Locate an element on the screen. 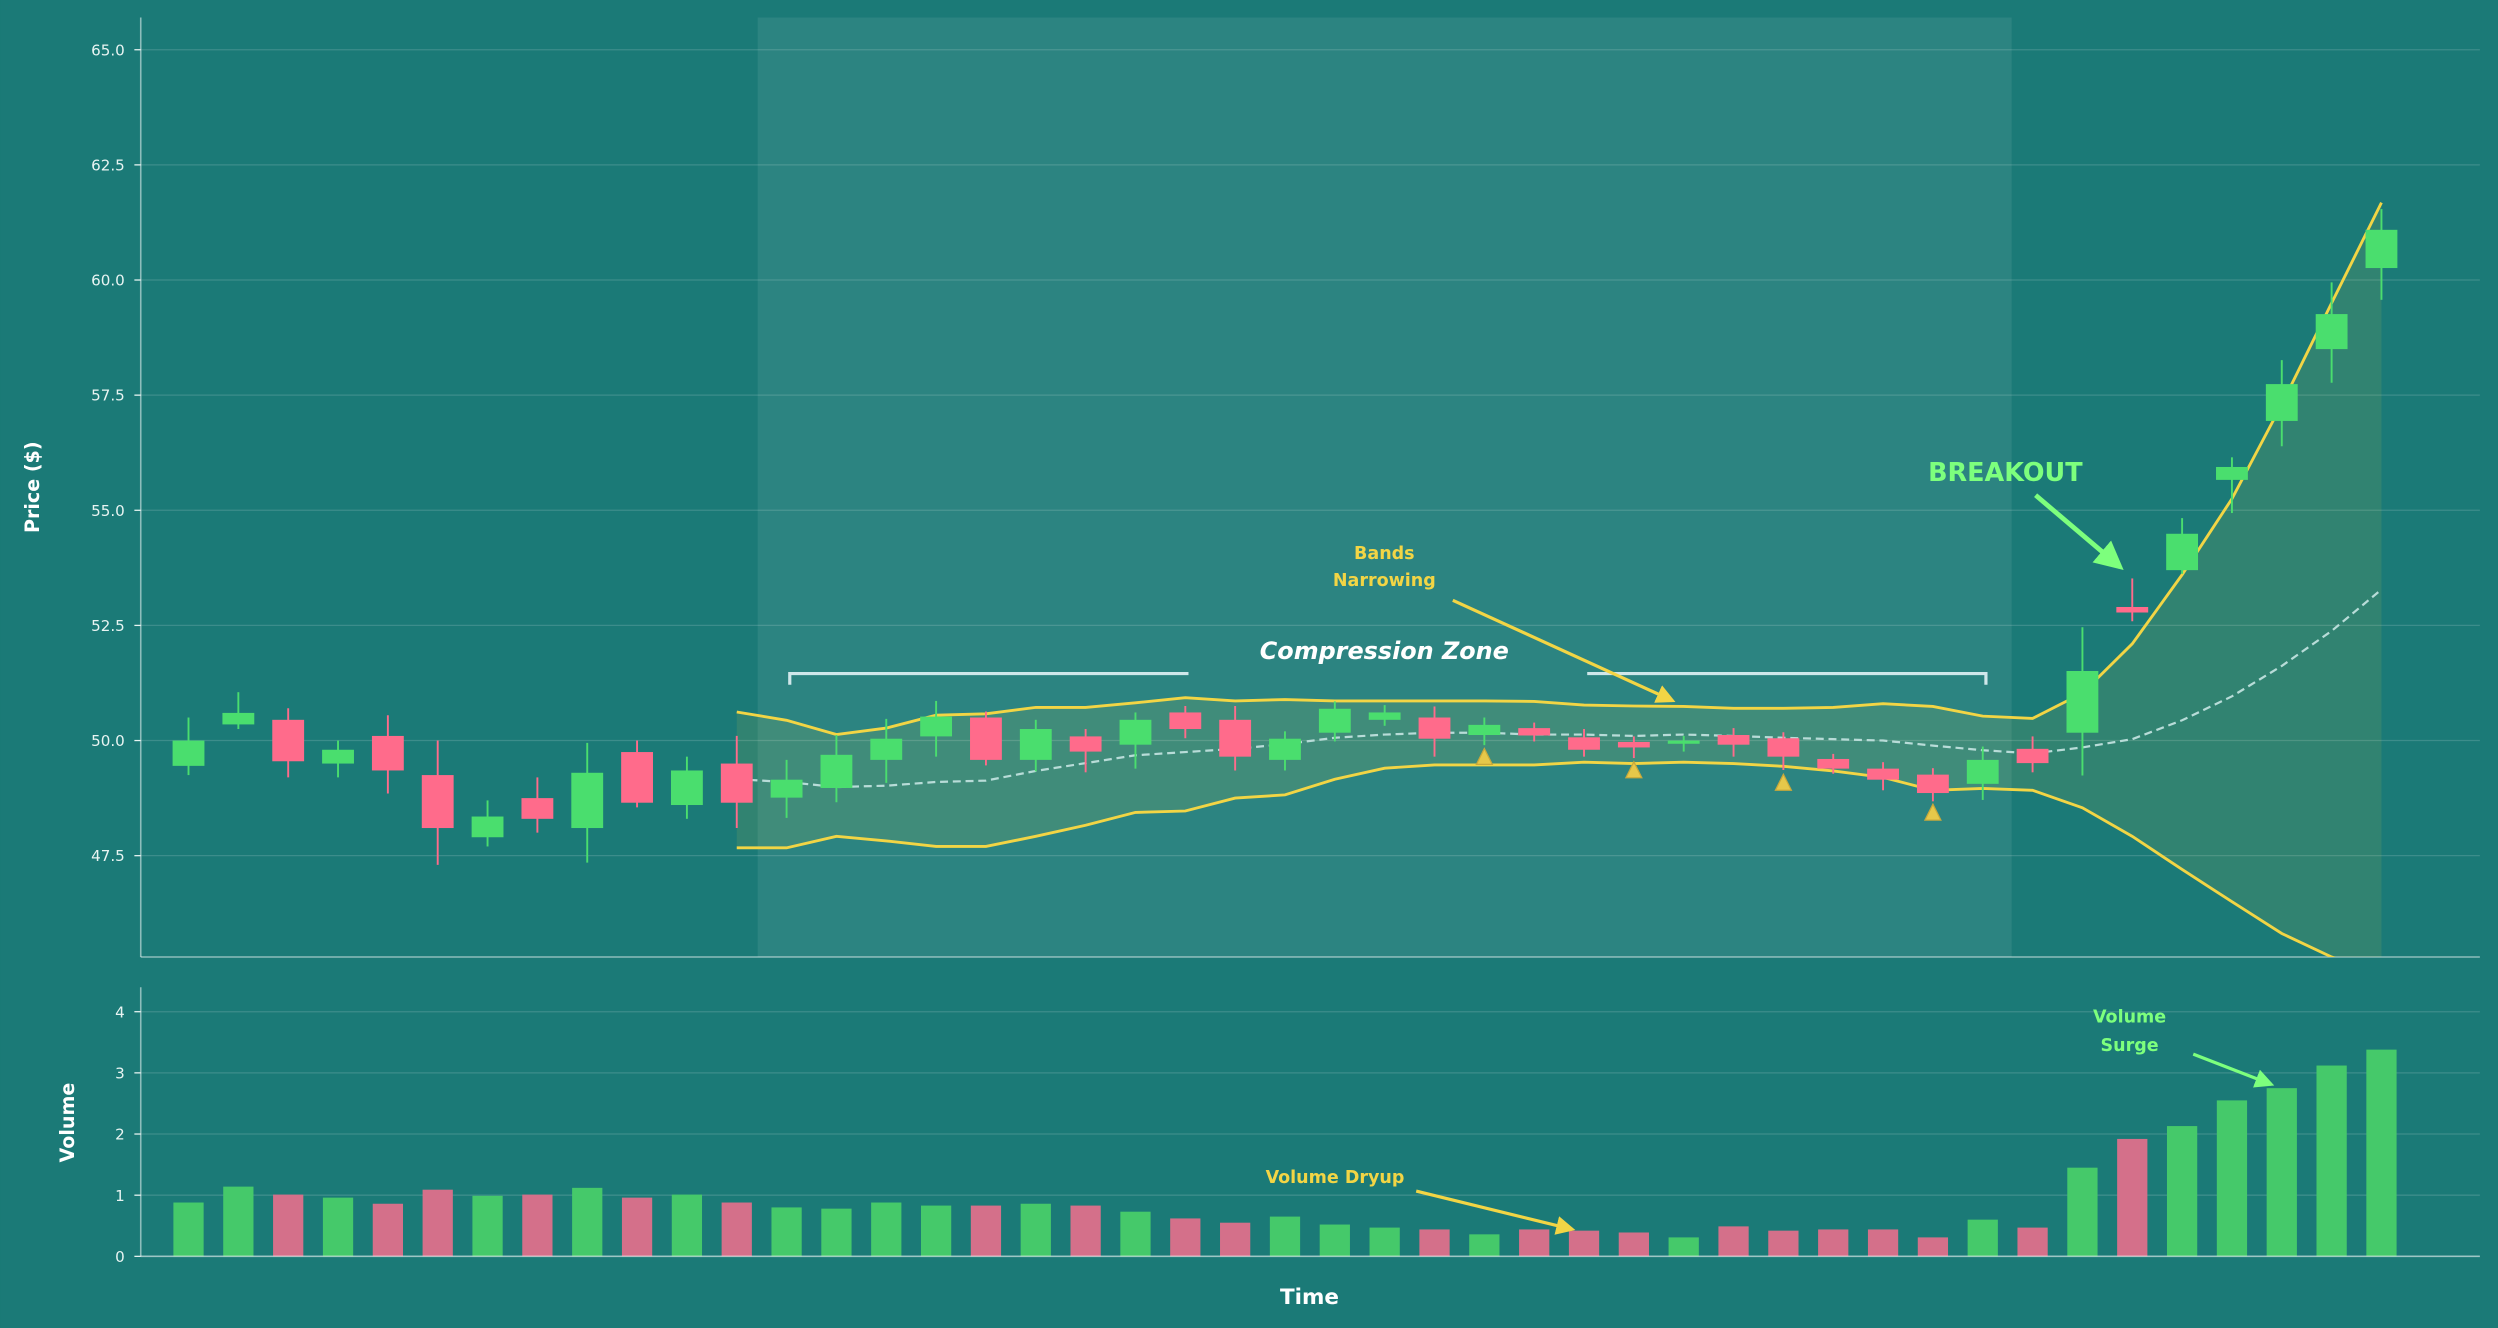  breakout-label: BREAKOUT is located at coordinates (2005, 473).